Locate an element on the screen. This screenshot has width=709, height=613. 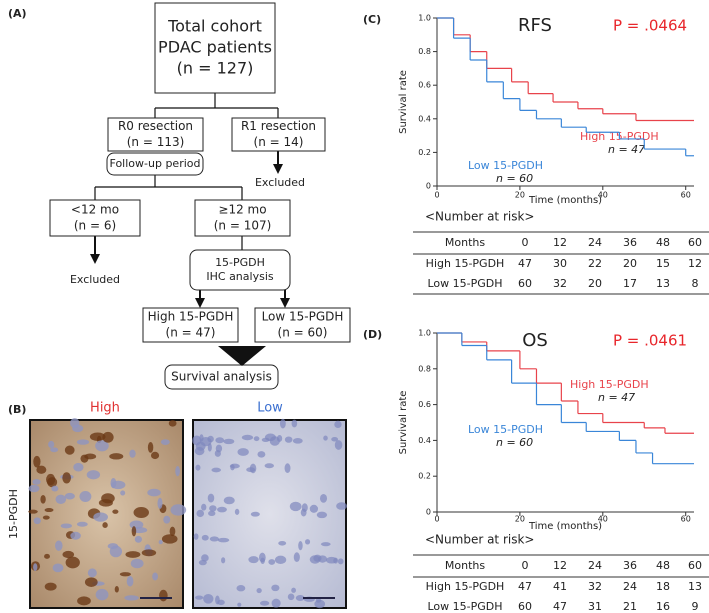
x-tick-label: 20 is located at coordinates (520, 519).